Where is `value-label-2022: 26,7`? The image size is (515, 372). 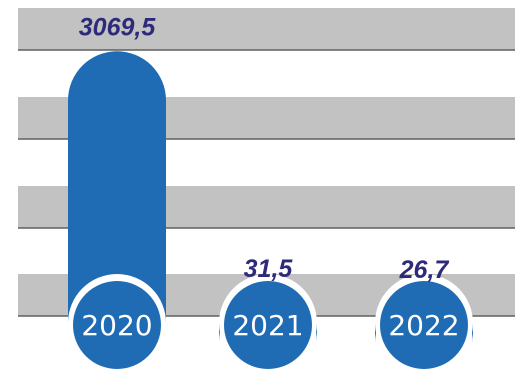
value-label-2022: 26,7 is located at coordinates (424, 270).